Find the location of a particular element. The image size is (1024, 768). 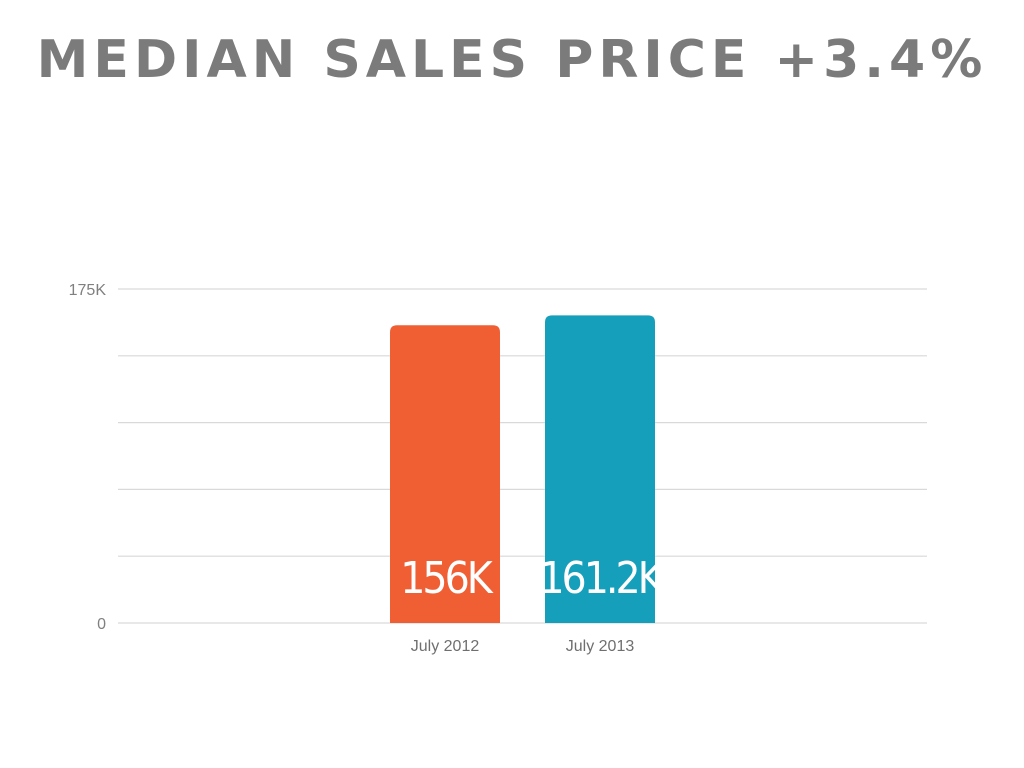

chart-title: MEDIAN SALES PRICE +3.4% is located at coordinates (512, 60).